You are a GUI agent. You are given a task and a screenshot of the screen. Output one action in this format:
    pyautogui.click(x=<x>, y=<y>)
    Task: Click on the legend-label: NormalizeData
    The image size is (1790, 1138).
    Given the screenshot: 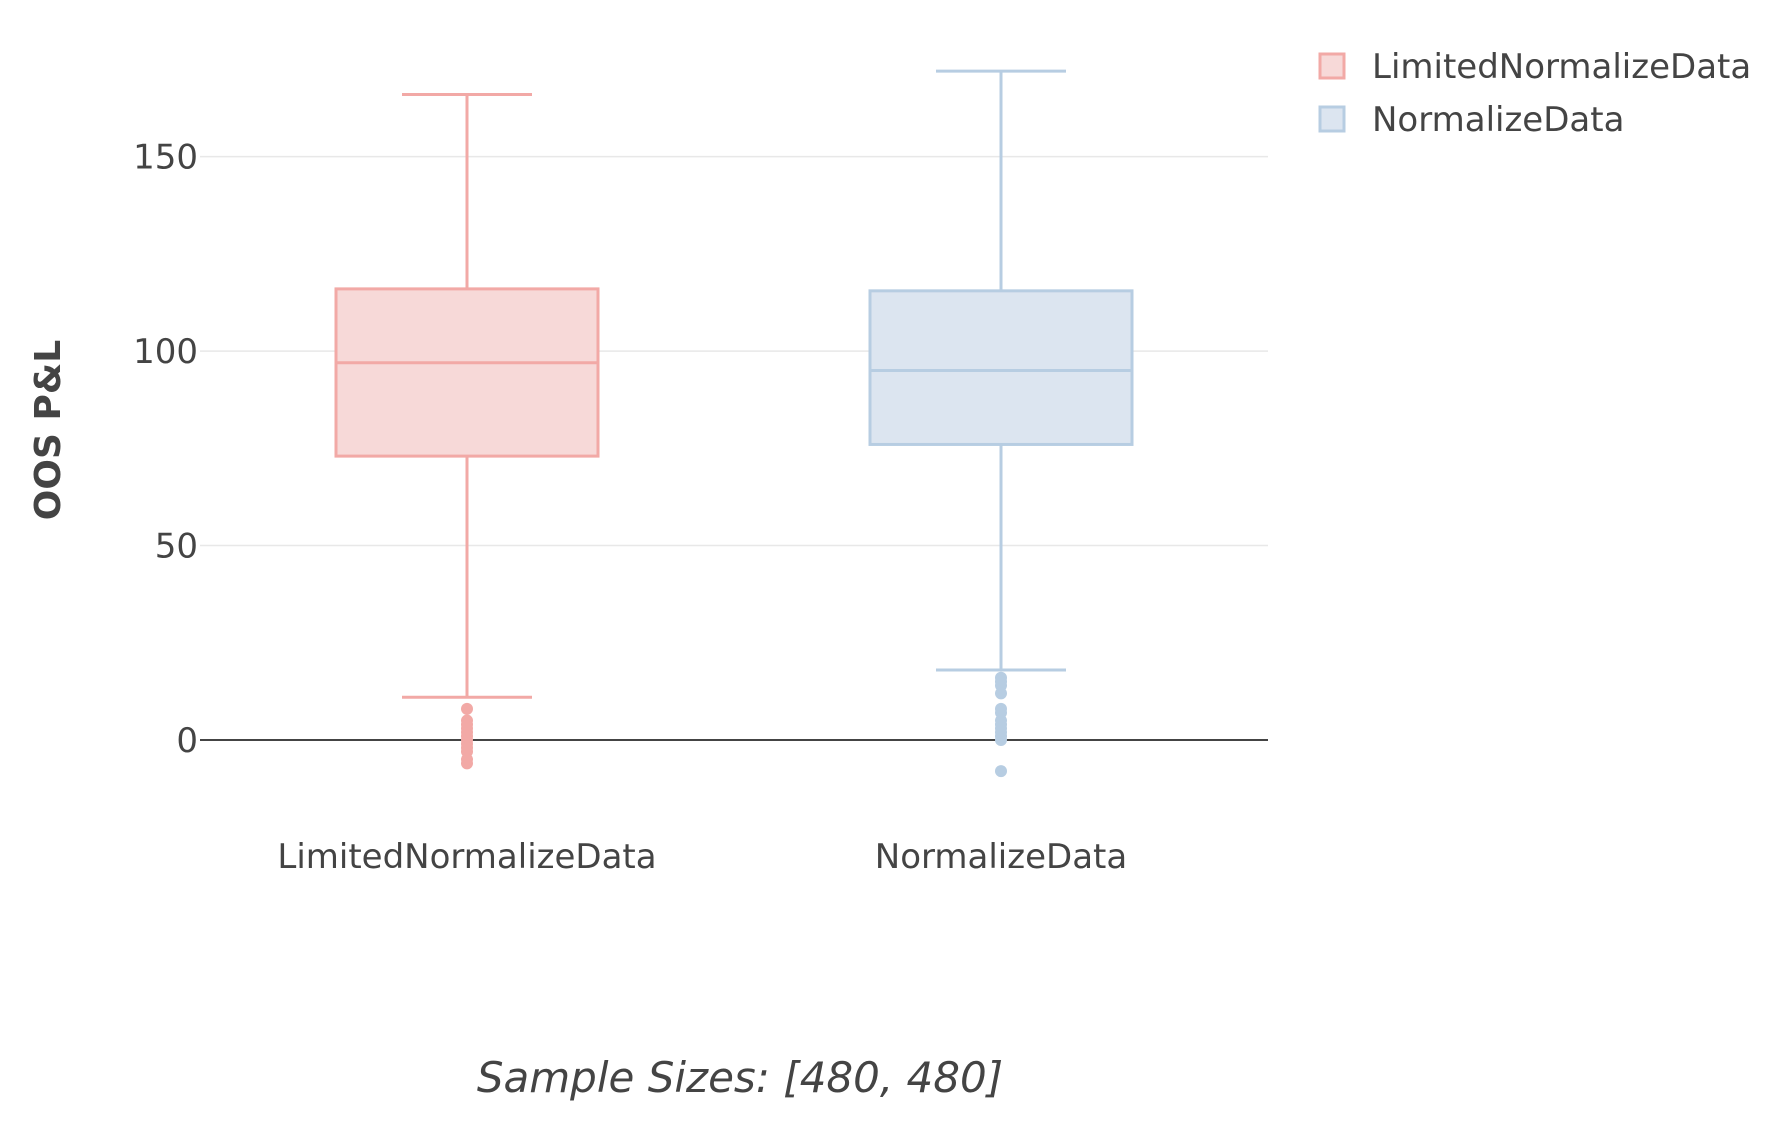 What is the action you would take?
    pyautogui.click(x=1498, y=120)
    